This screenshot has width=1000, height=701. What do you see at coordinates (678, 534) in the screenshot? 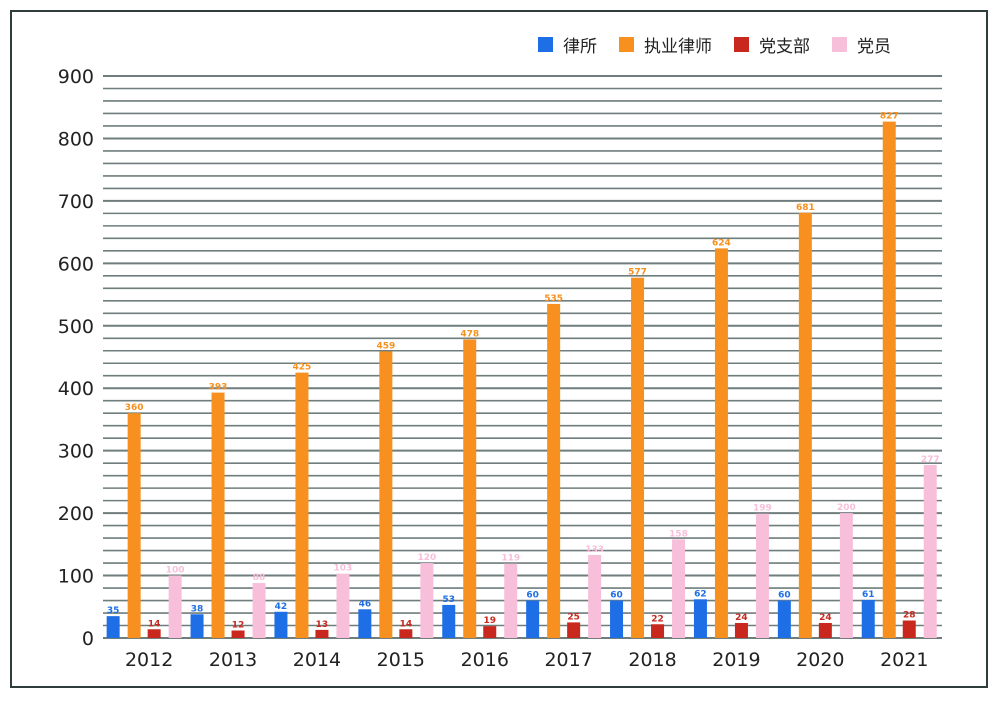
I see `data-label: 158` at bounding box center [678, 534].